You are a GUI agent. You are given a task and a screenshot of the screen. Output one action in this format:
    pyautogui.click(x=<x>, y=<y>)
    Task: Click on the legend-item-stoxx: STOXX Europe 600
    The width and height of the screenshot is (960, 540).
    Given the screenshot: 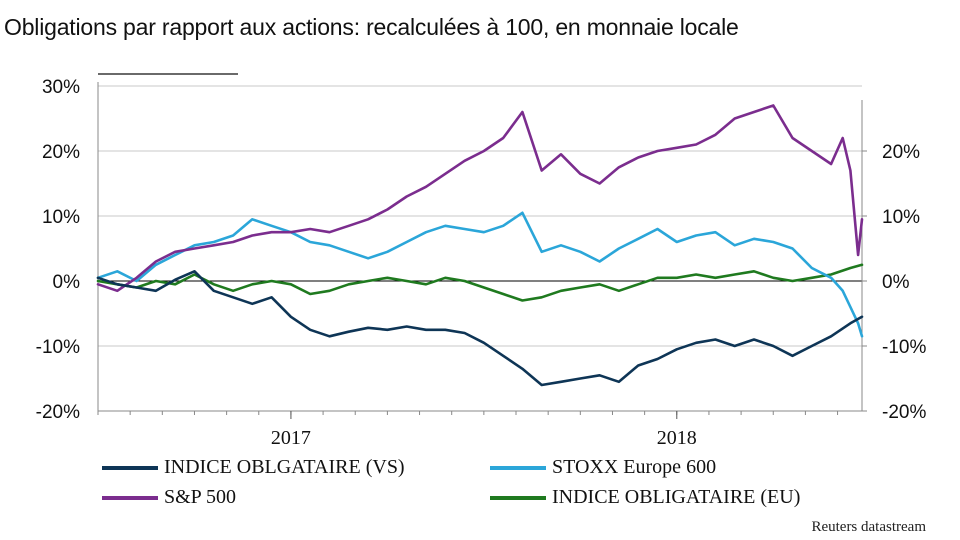 What is the action you would take?
    pyautogui.click(x=603, y=467)
    